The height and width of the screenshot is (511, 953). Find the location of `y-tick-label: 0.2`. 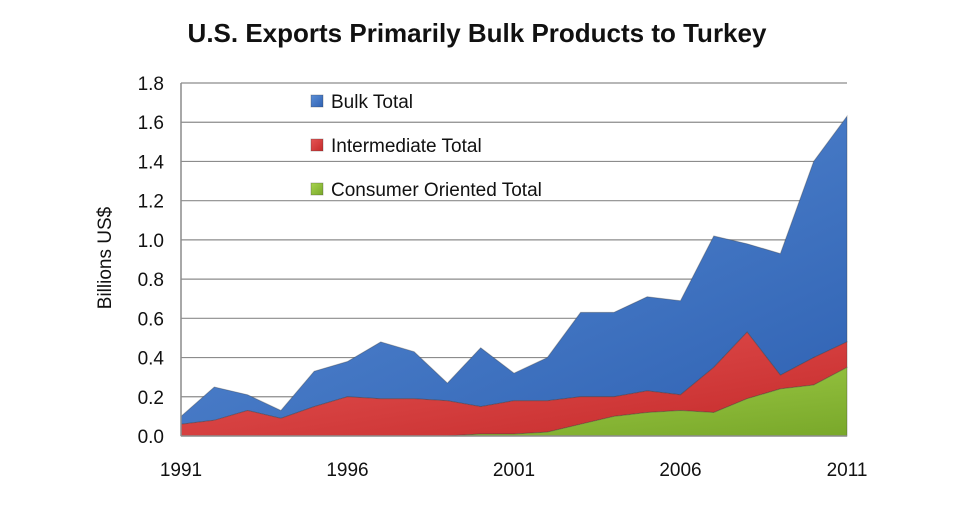

y-tick-label: 0.2 is located at coordinates (151, 398).